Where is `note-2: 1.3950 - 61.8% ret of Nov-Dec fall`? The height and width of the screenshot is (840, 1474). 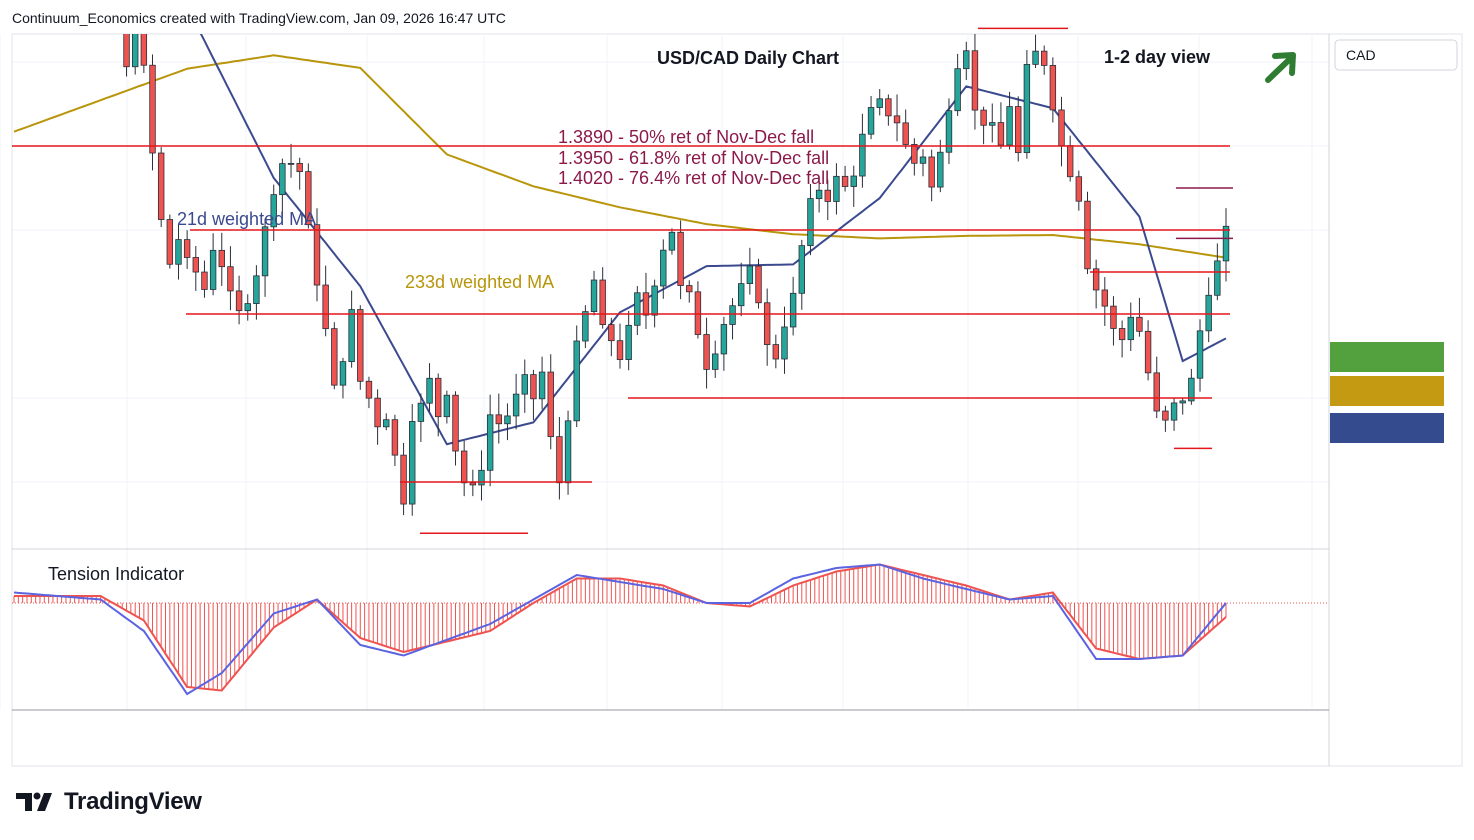
note-2: 1.3950 - 61.8% ret of Nov-Dec fall is located at coordinates (693, 158).